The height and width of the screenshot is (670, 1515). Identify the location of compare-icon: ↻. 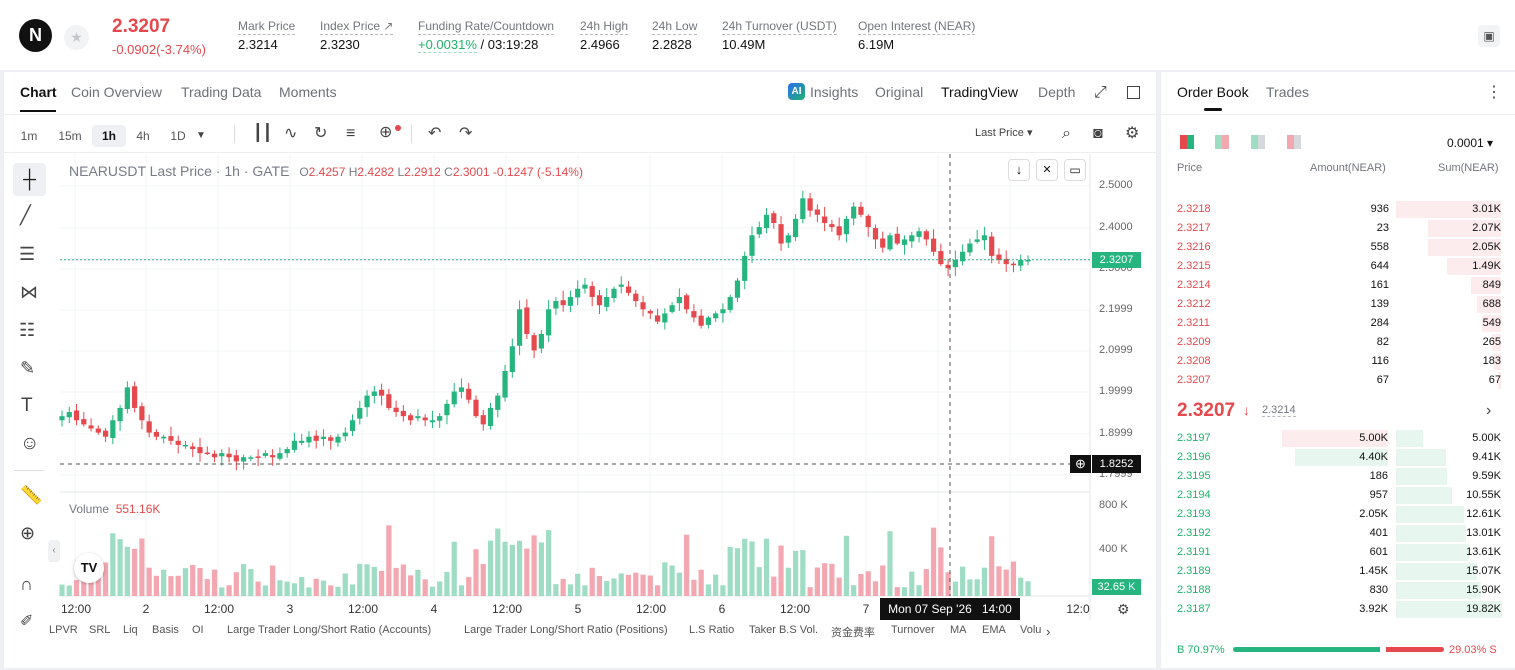
(321, 133).